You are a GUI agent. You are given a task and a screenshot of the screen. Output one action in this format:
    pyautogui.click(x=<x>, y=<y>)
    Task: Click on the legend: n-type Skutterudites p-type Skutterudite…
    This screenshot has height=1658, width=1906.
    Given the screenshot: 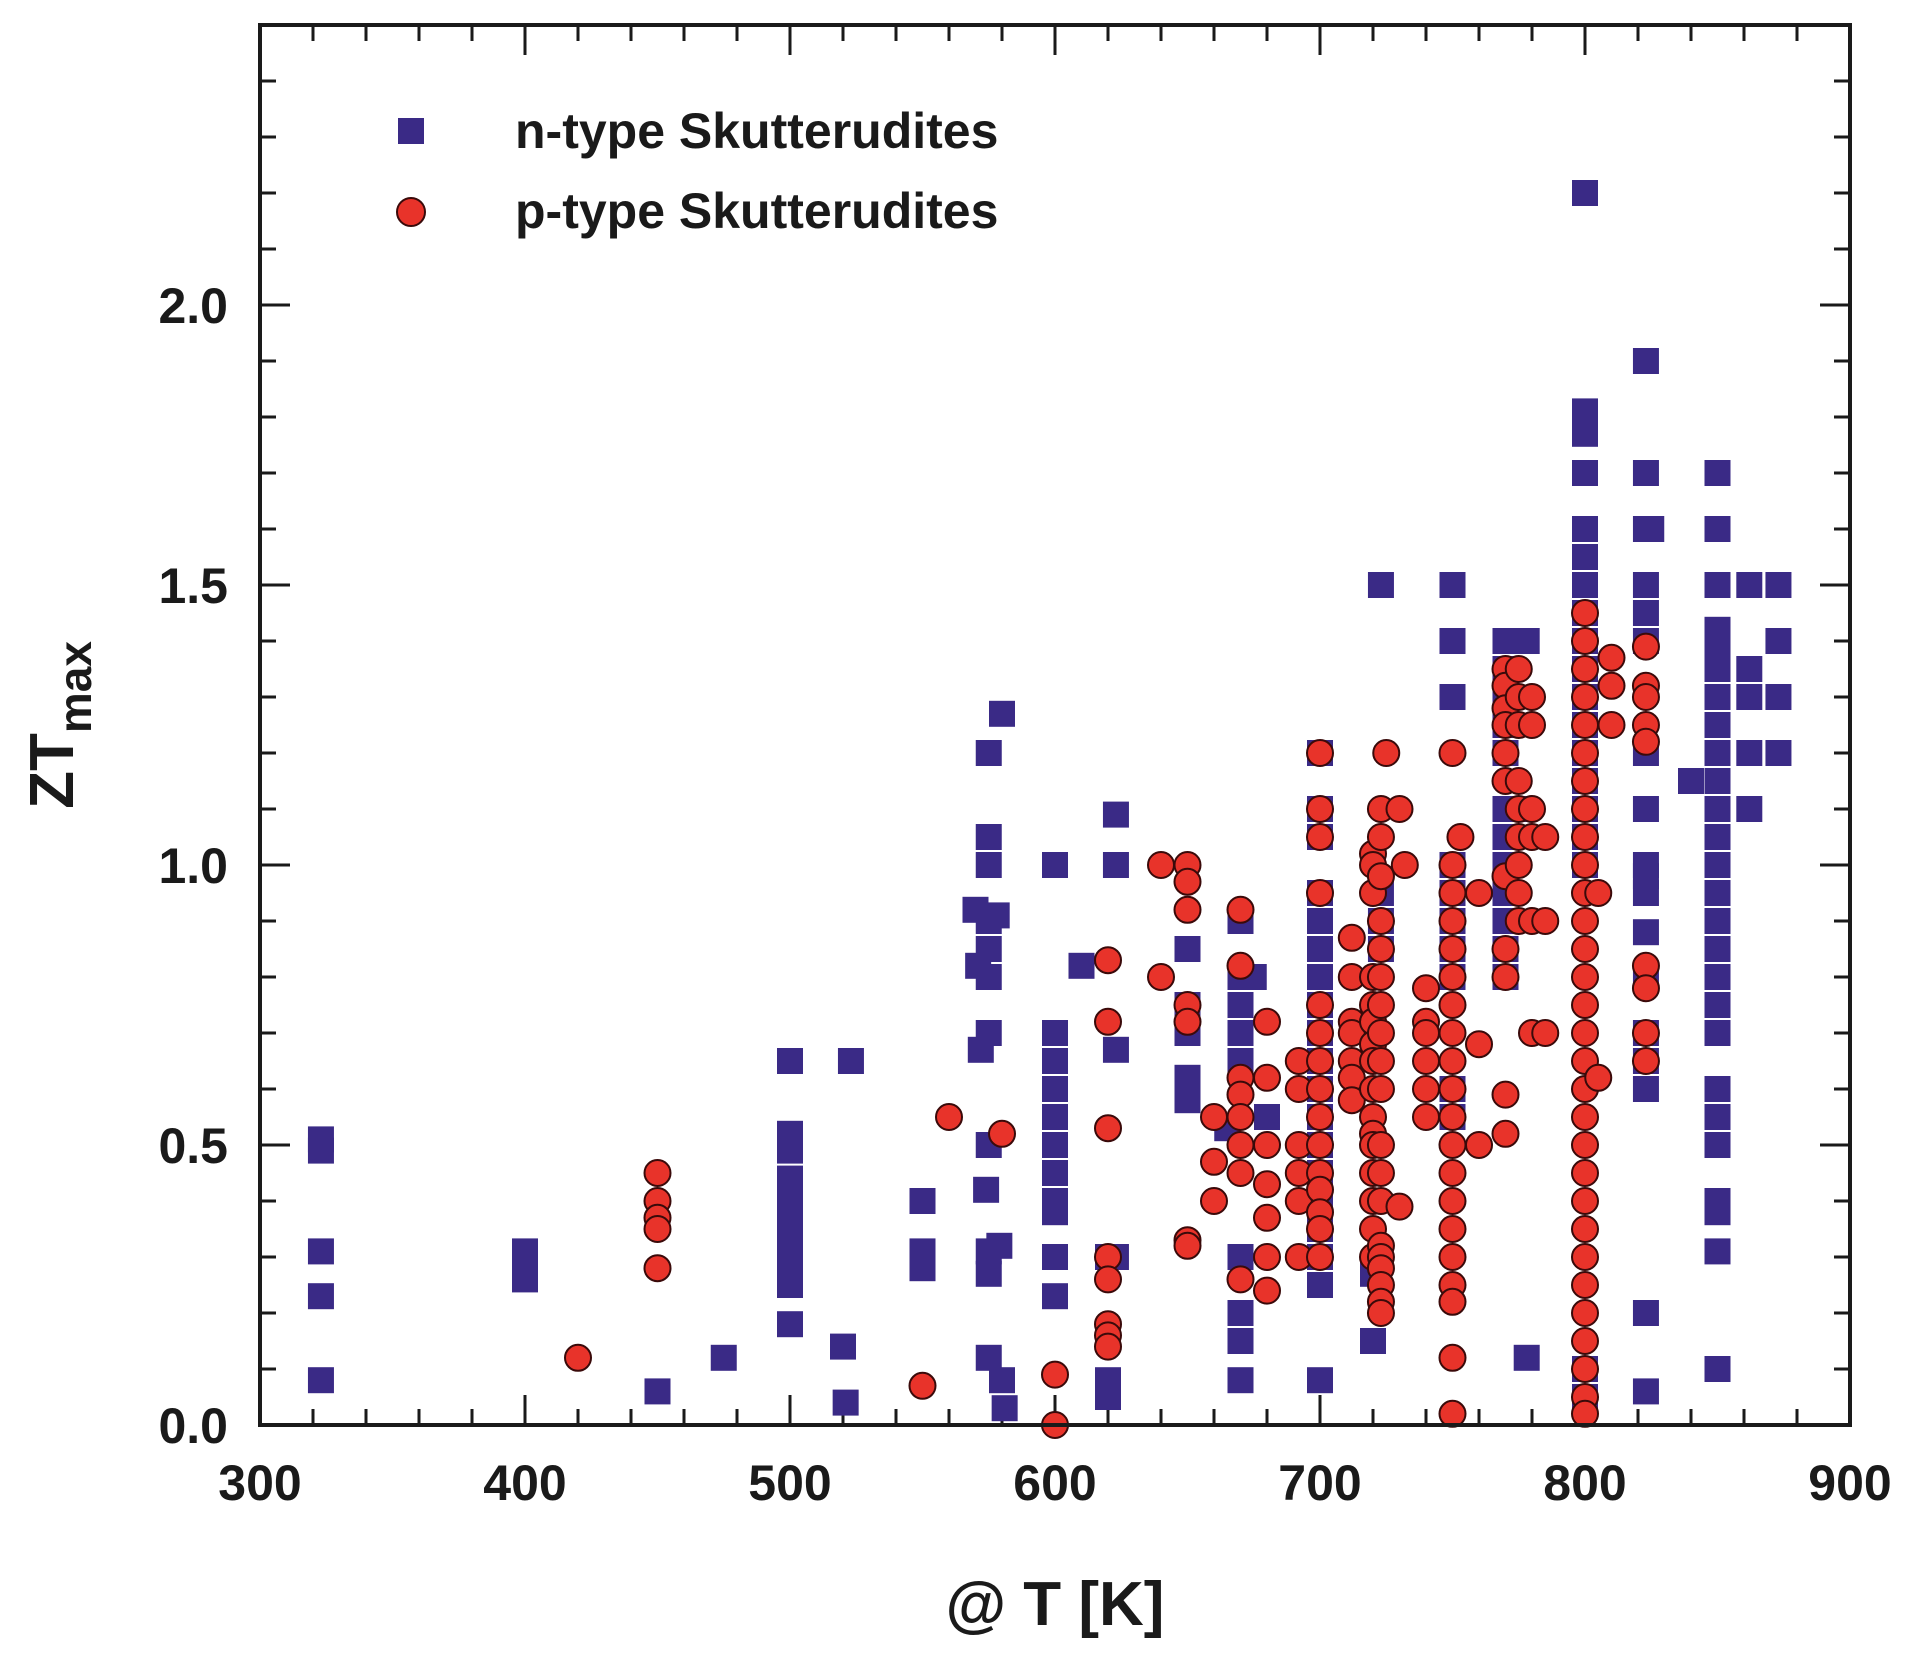 What is the action you would take?
    pyautogui.click(x=697, y=171)
    